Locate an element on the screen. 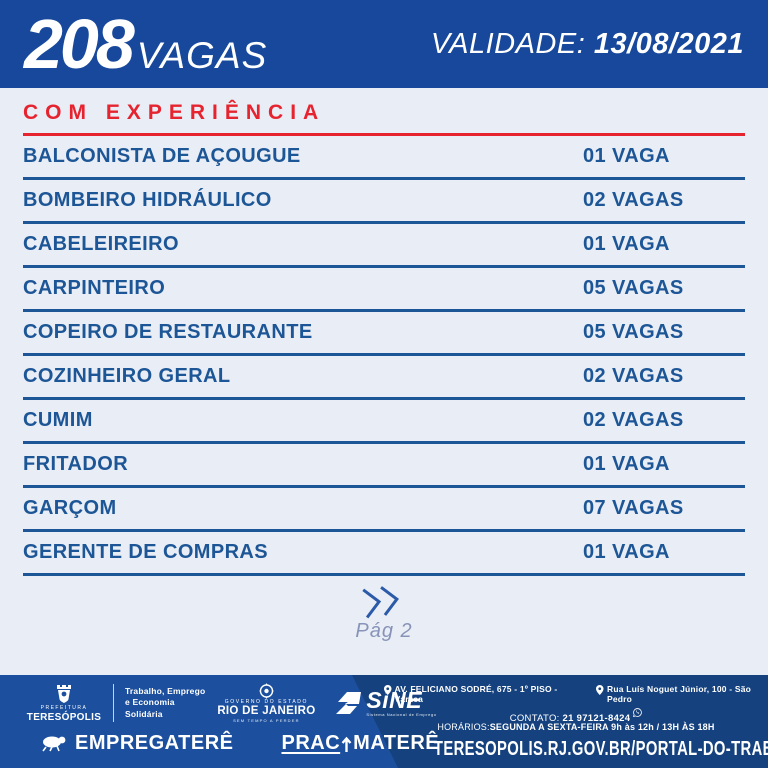 The height and width of the screenshot is (768, 768). governo-slogan: SEM TEMPO A PERDER is located at coordinates (266, 720).